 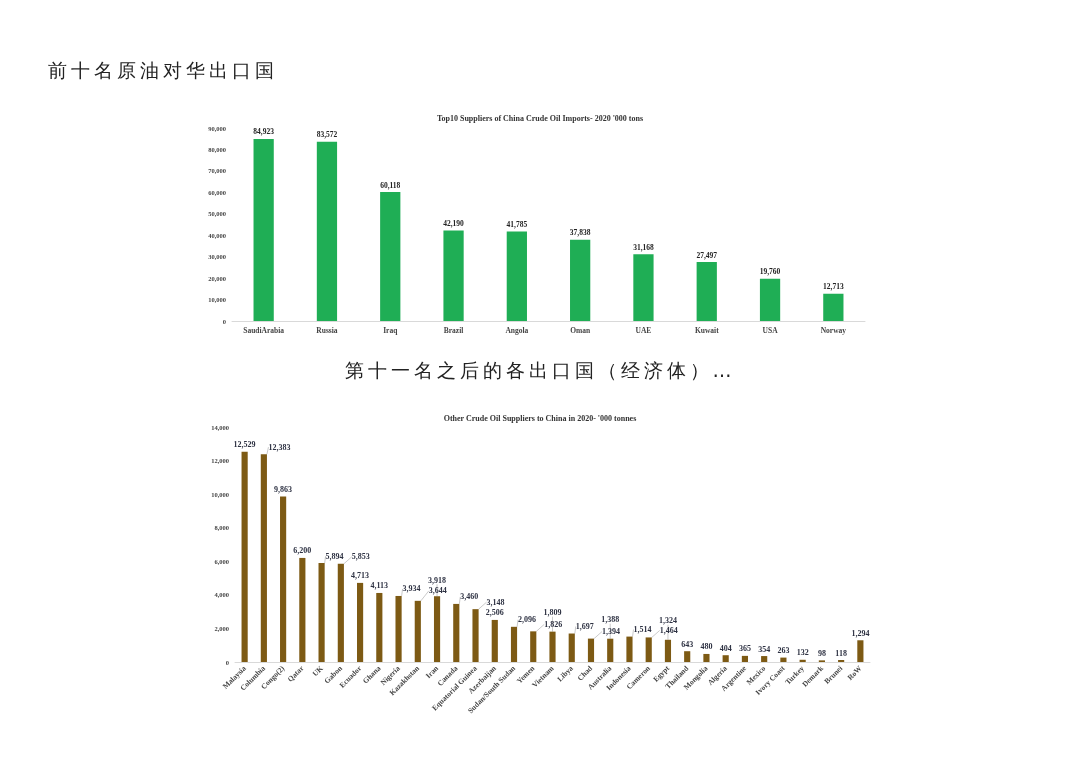 What do you see at coordinates (860, 633) in the screenshot?
I see `data-label: 1,294` at bounding box center [860, 633].